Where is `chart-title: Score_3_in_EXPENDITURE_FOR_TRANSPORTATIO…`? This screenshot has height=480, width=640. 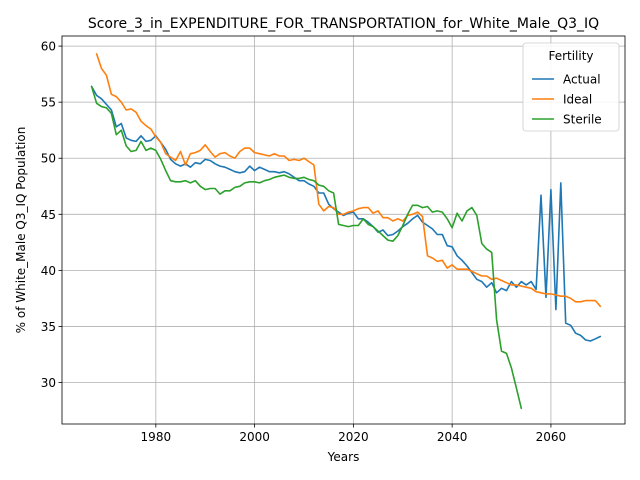 chart-title: Score_3_in_EXPENDITURE_FOR_TRANSPORTATIO… is located at coordinates (343, 24).